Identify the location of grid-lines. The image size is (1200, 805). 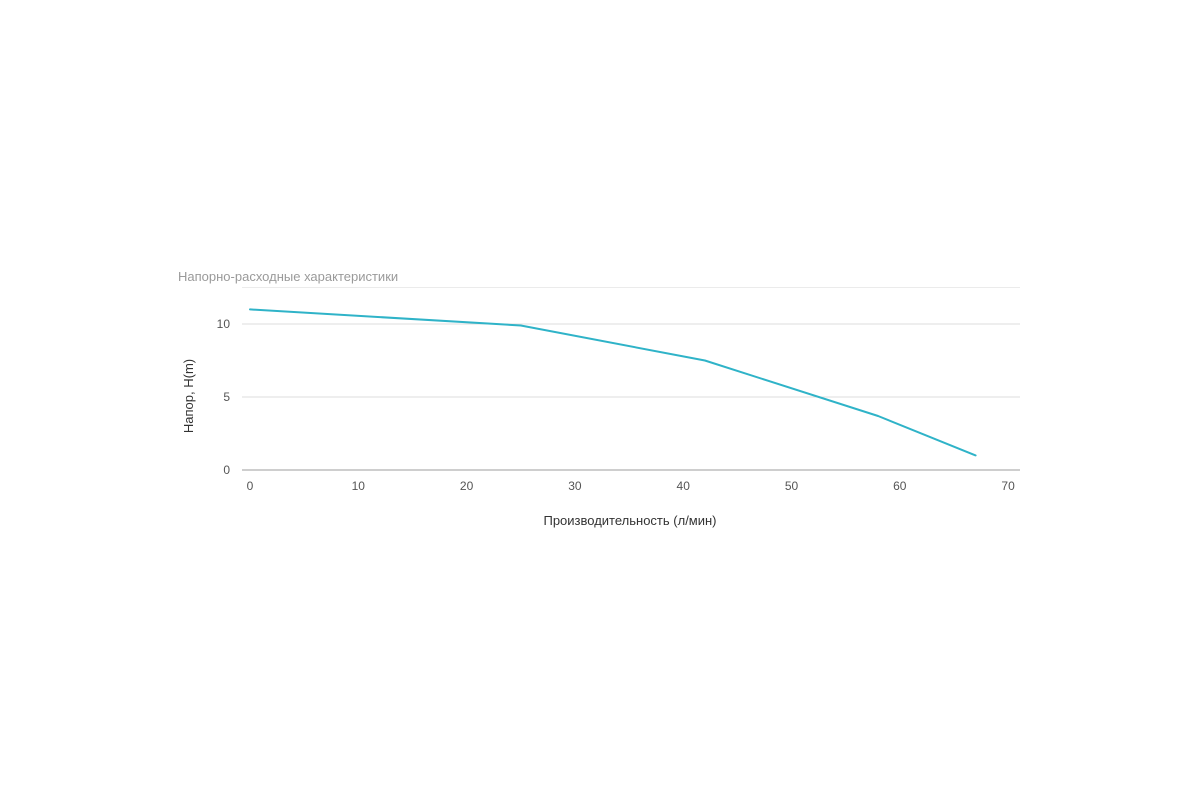
(631, 342).